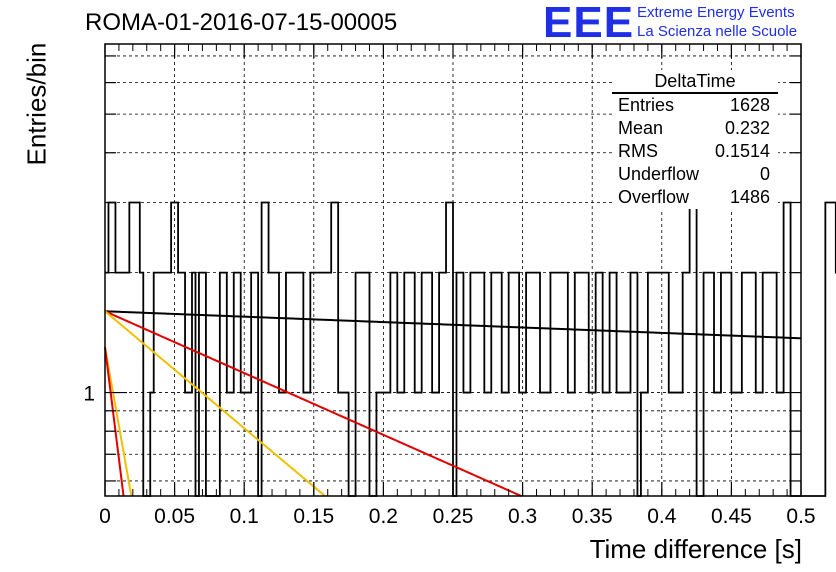 The width and height of the screenshot is (836, 572). I want to click on stats-value: 0.1514, so click(742, 151).